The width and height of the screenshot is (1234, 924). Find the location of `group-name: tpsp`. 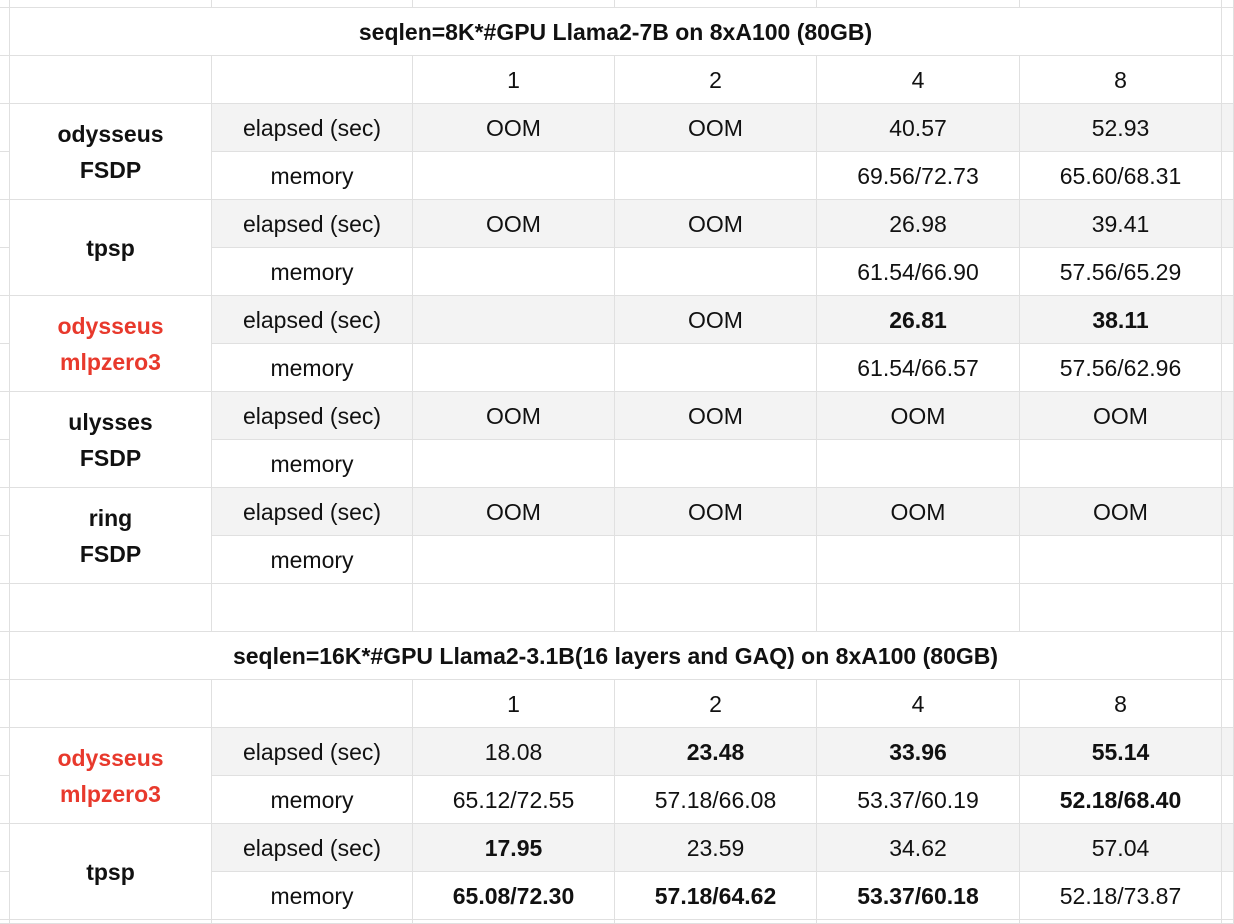

group-name: tpsp is located at coordinates (110, 247).